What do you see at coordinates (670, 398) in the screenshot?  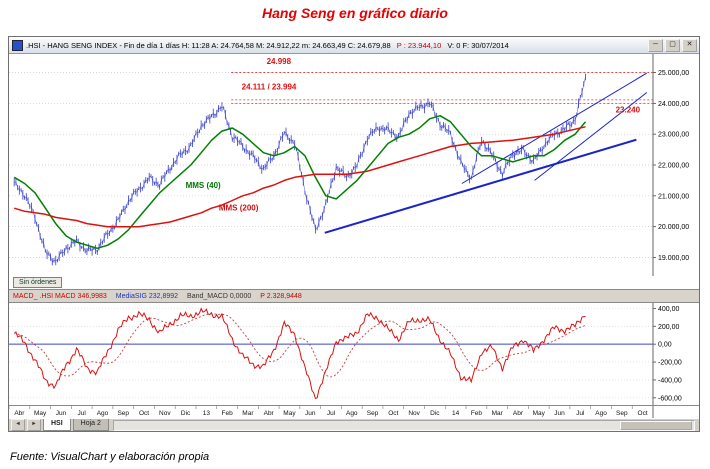 I see `svg-text: -600,00` at bounding box center [670, 398].